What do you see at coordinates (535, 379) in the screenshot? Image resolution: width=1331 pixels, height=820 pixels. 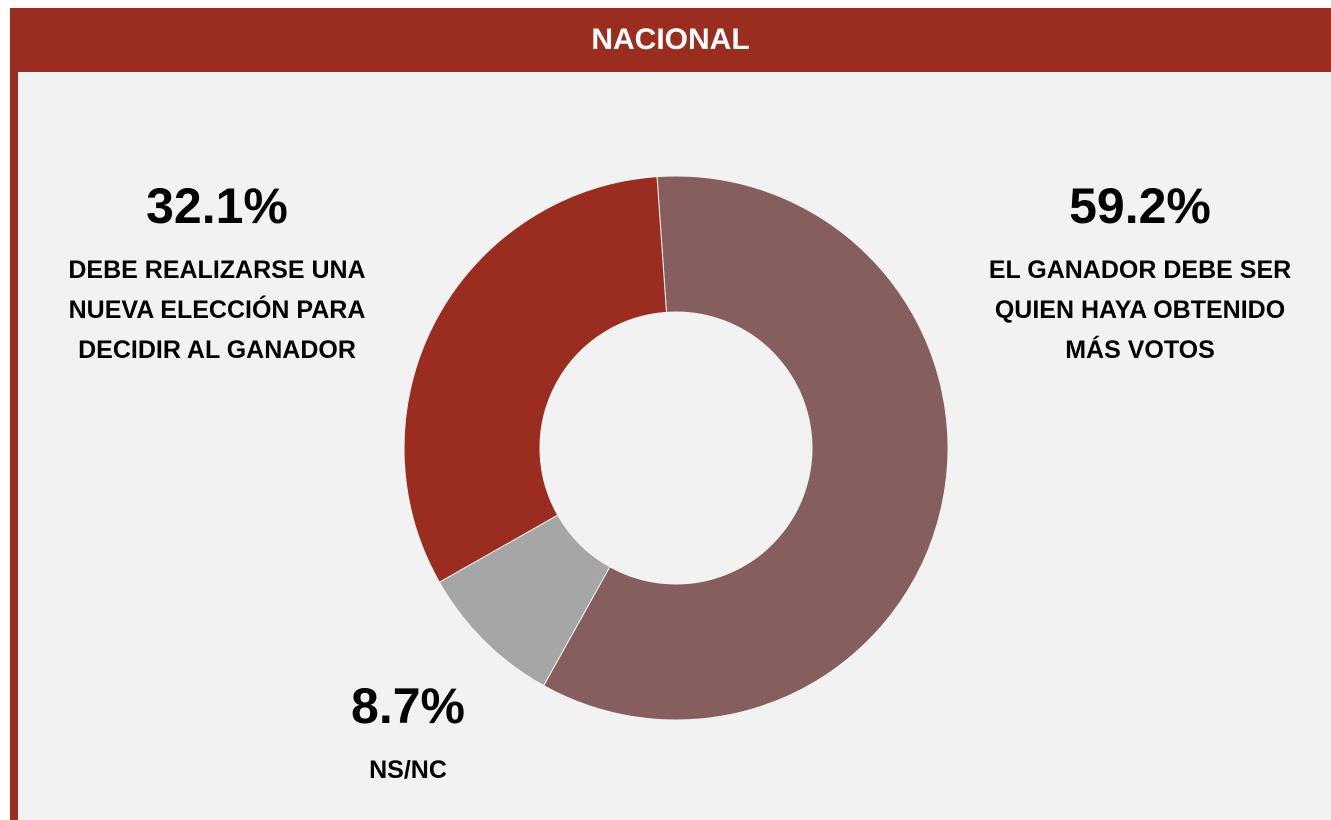 I see `donut-slice` at bounding box center [535, 379].